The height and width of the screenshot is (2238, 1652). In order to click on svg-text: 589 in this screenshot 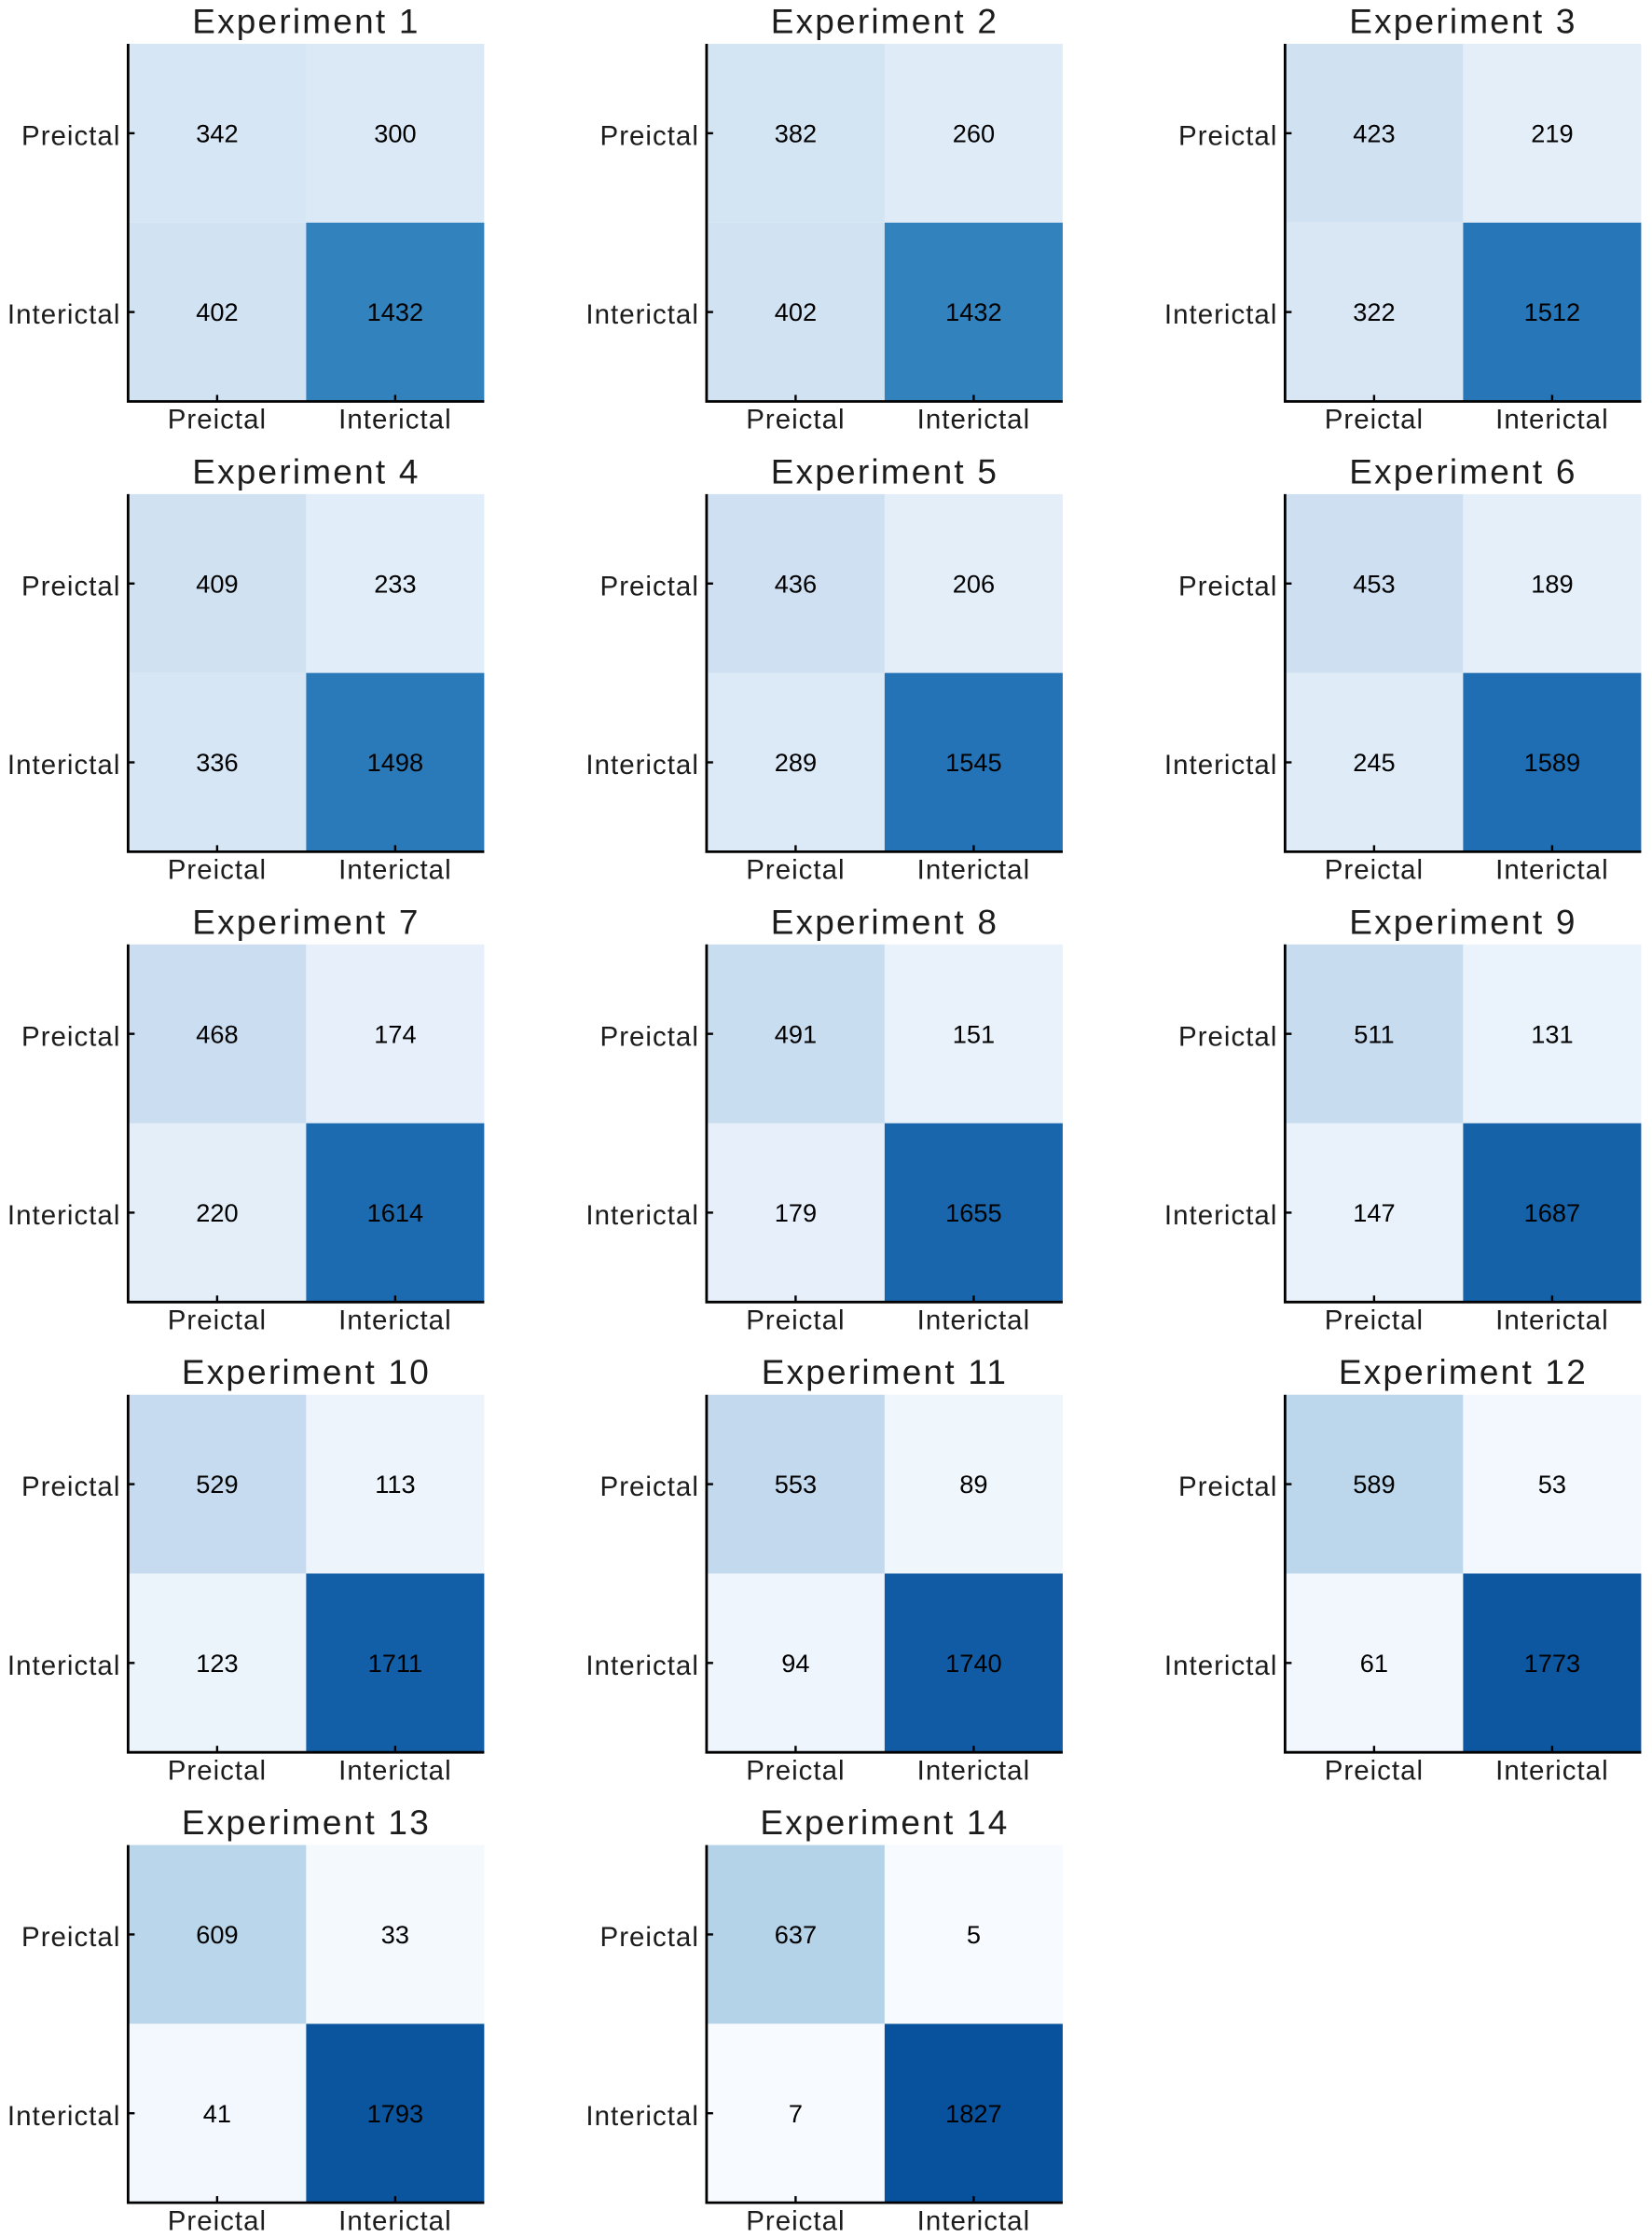, I will do `click(1374, 1484)`.